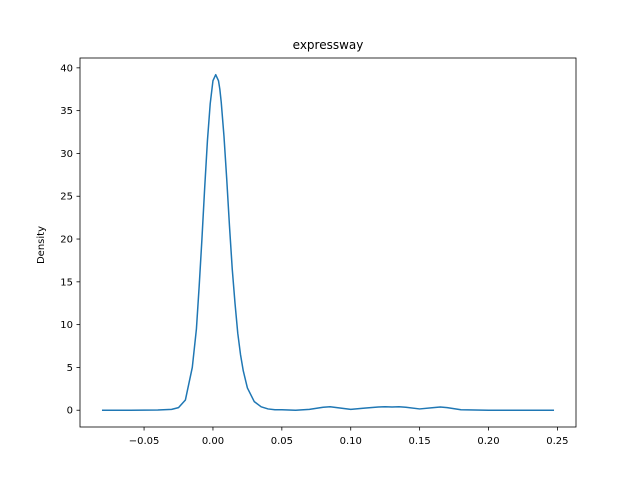 The width and height of the screenshot is (640, 480). Describe the element at coordinates (66, 197) in the screenshot. I see `y-tick-label: 25` at that location.